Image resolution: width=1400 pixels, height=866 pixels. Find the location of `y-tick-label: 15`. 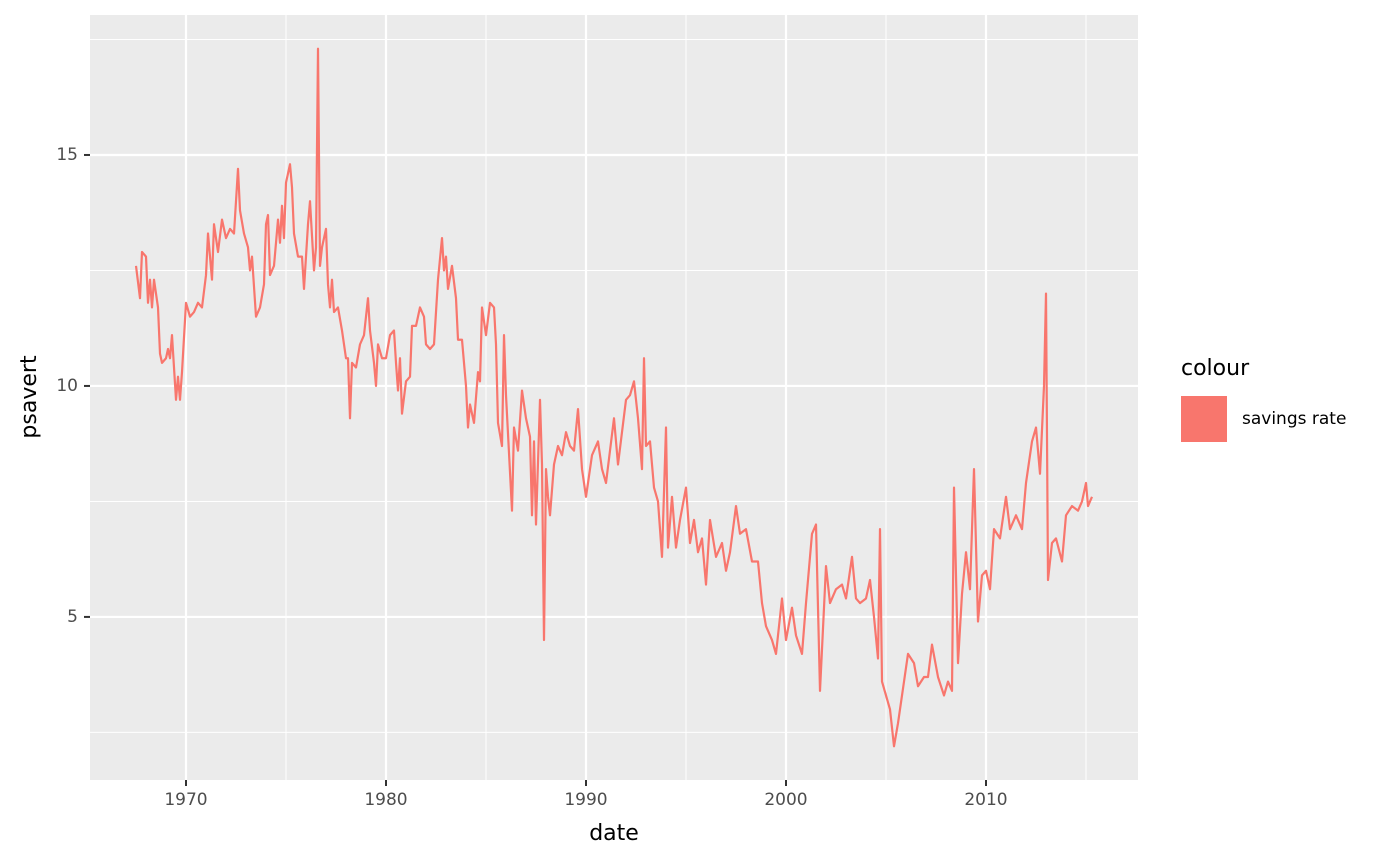

y-tick-label: 15 is located at coordinates (67, 155).